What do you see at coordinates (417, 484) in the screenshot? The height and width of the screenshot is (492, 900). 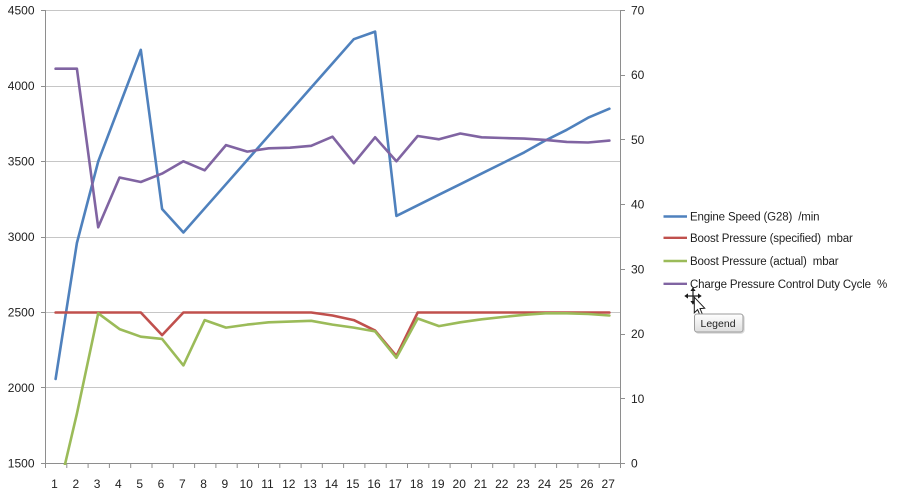 I see `svg-text: 18` at bounding box center [417, 484].